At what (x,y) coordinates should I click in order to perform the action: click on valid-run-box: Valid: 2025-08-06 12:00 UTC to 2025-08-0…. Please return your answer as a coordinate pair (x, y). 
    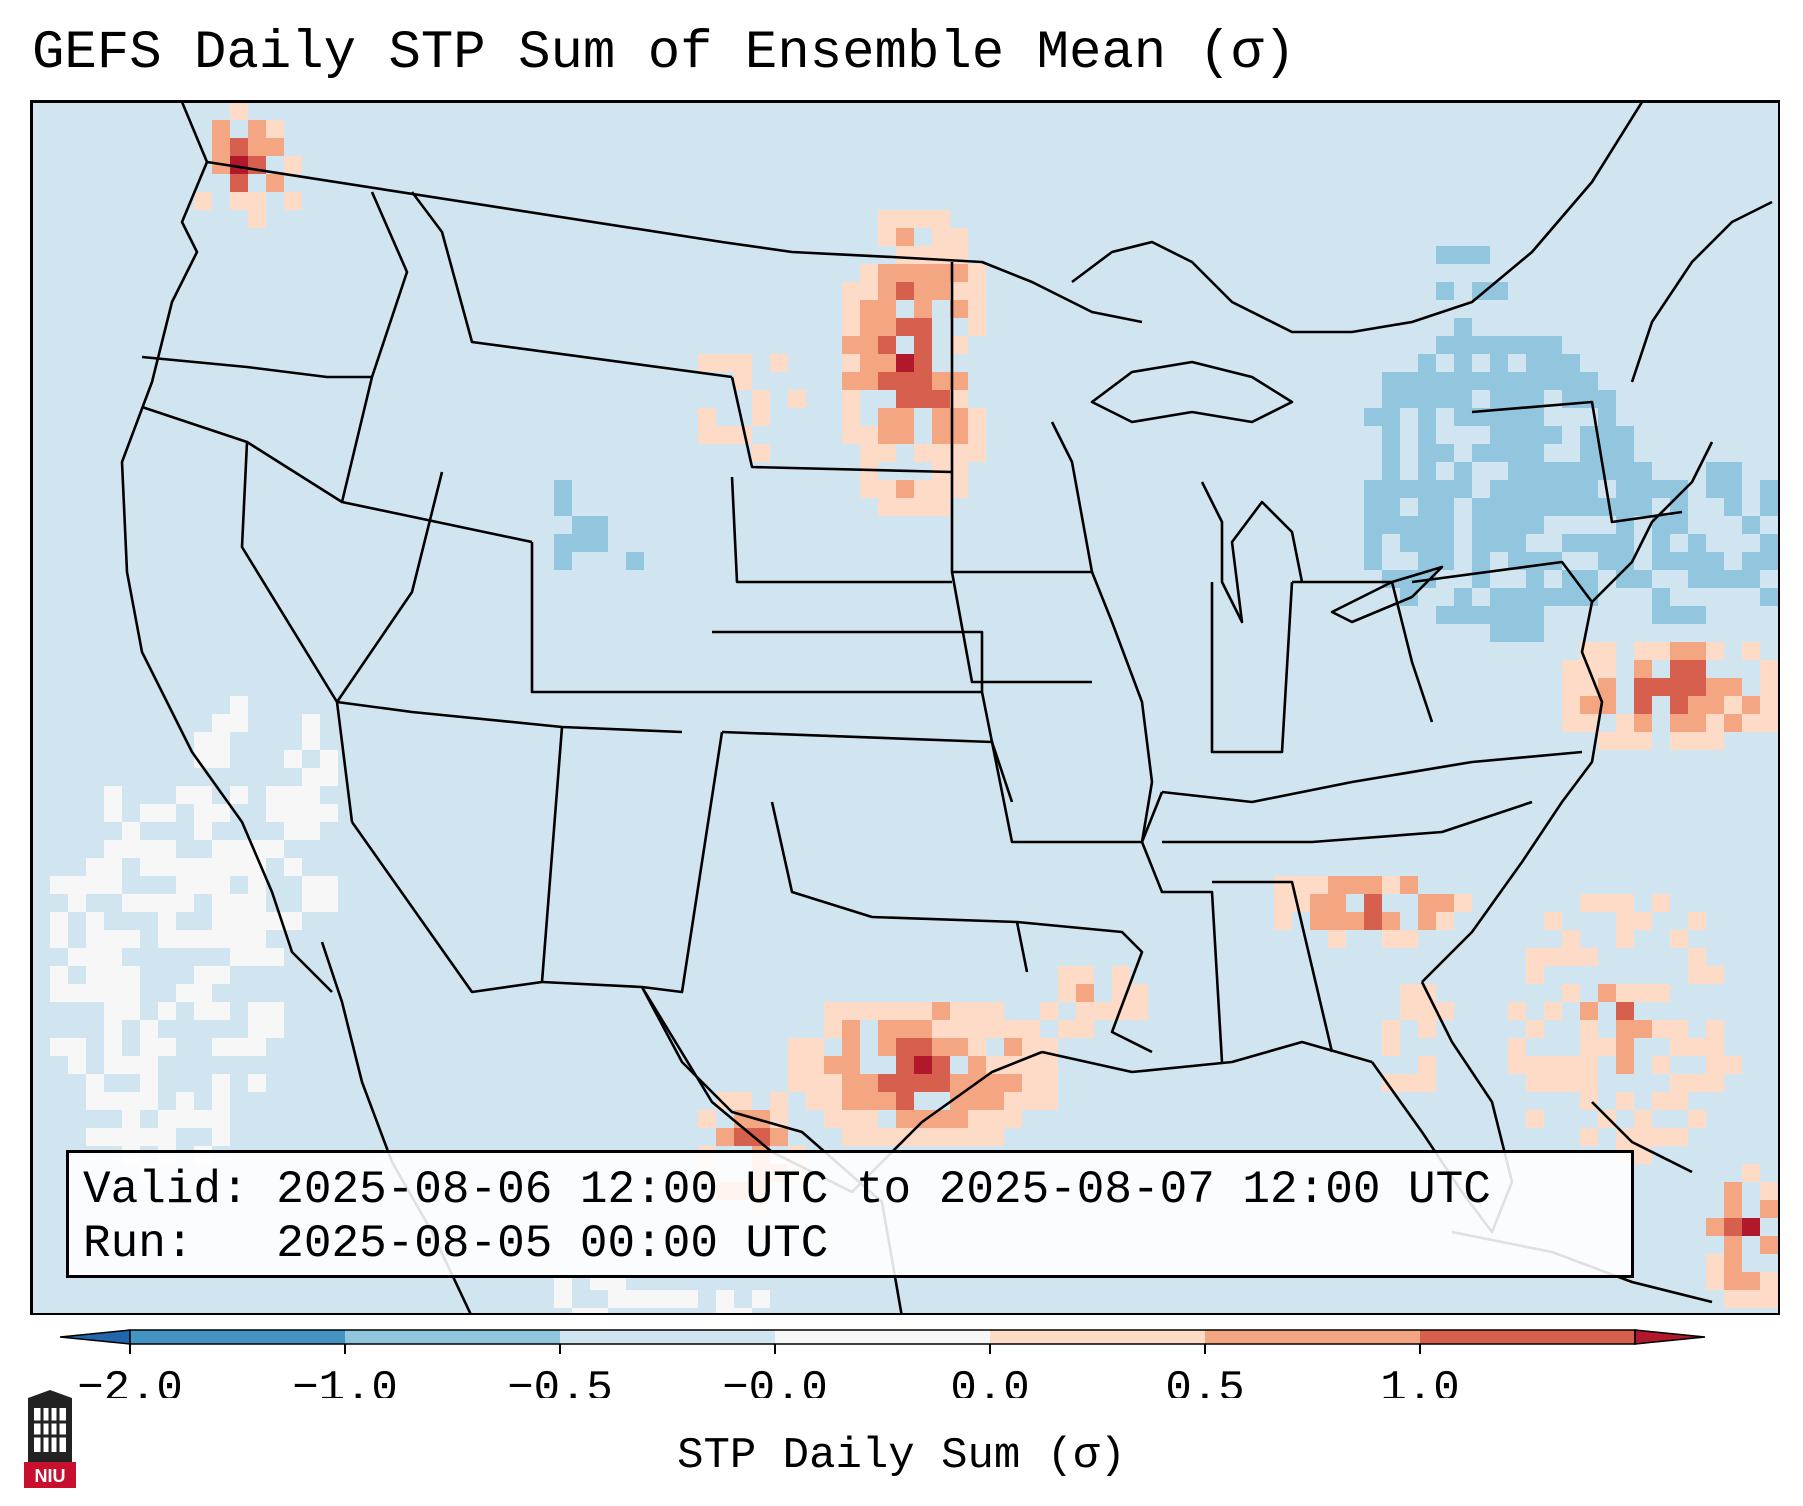
    Looking at the image, I should click on (850, 1214).